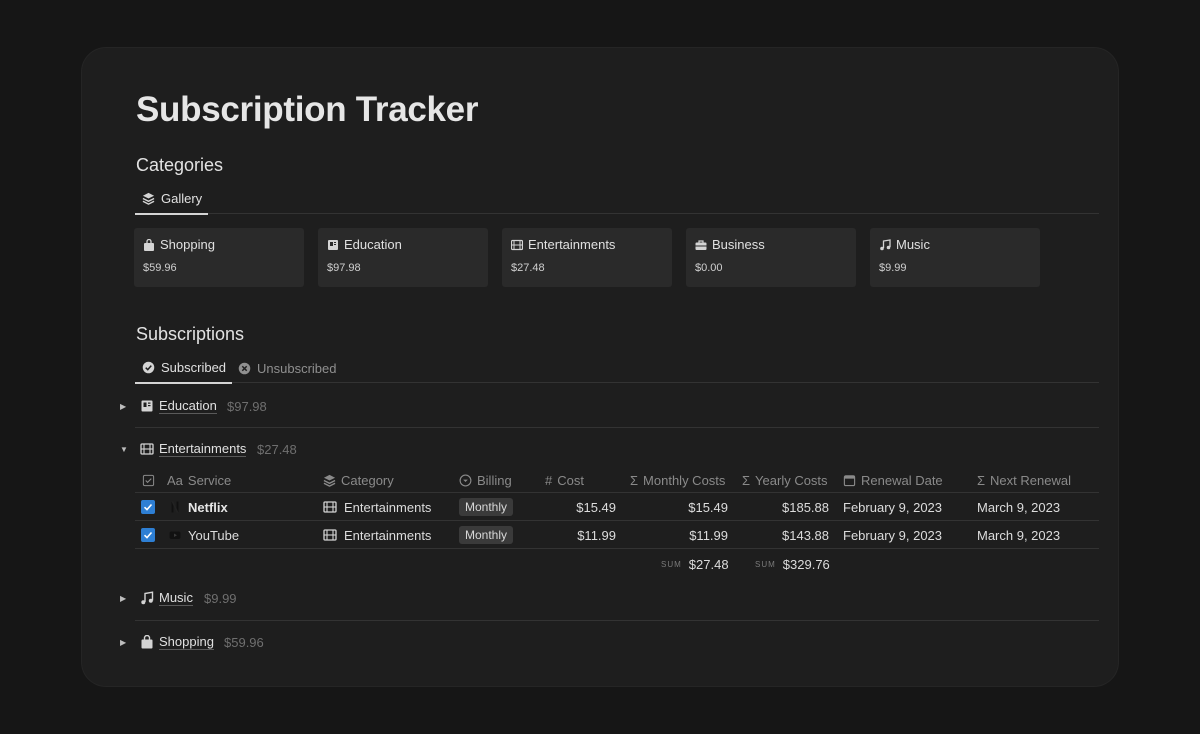 This screenshot has height=734, width=1200. I want to click on cell-cost: $11.99, so click(596, 535).